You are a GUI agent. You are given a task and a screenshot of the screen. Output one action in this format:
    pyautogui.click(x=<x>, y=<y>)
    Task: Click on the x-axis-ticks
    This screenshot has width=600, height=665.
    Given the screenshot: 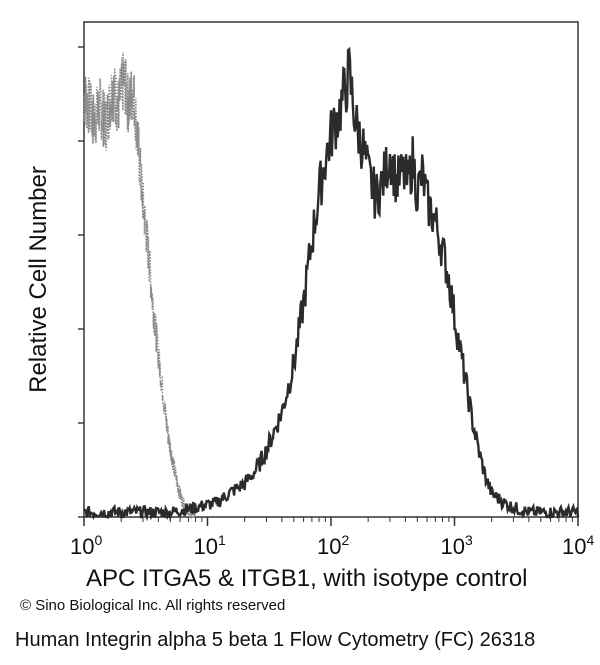 What is the action you would take?
    pyautogui.click(x=331, y=521)
    